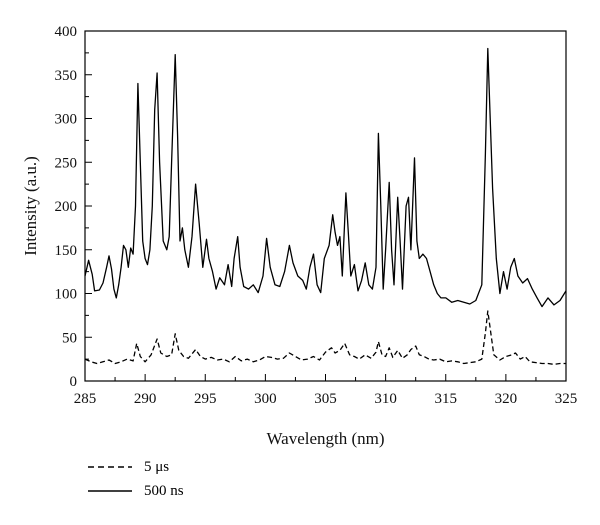 This screenshot has width=600, height=525. Describe the element at coordinates (66, 251) in the screenshot. I see `y-tick-label: 150` at that location.